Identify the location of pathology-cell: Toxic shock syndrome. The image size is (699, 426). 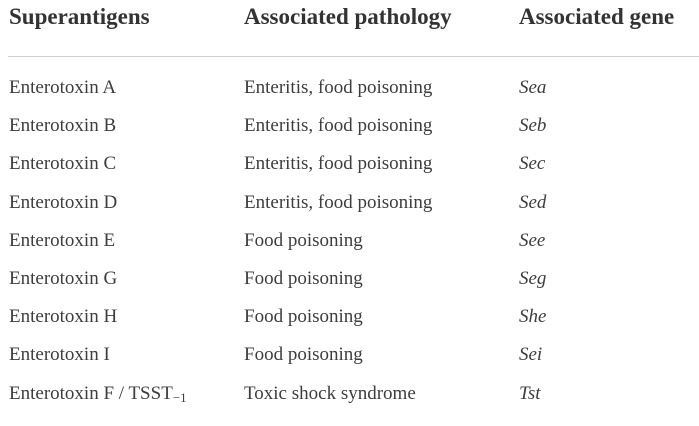
(330, 393).